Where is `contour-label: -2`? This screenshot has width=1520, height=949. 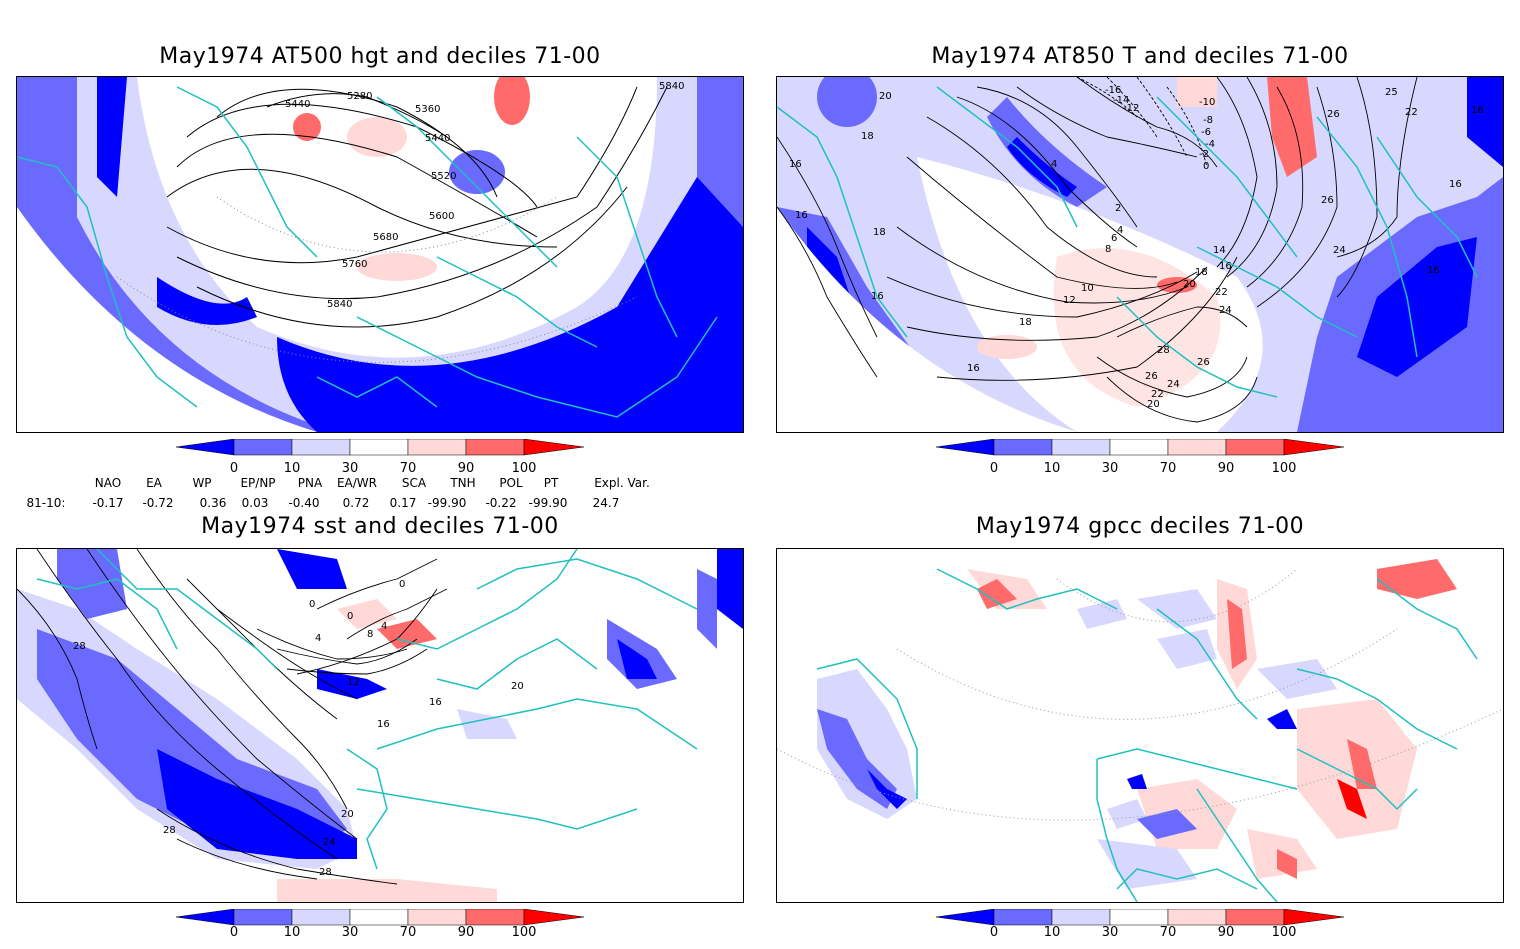 contour-label: -2 is located at coordinates (1204, 154).